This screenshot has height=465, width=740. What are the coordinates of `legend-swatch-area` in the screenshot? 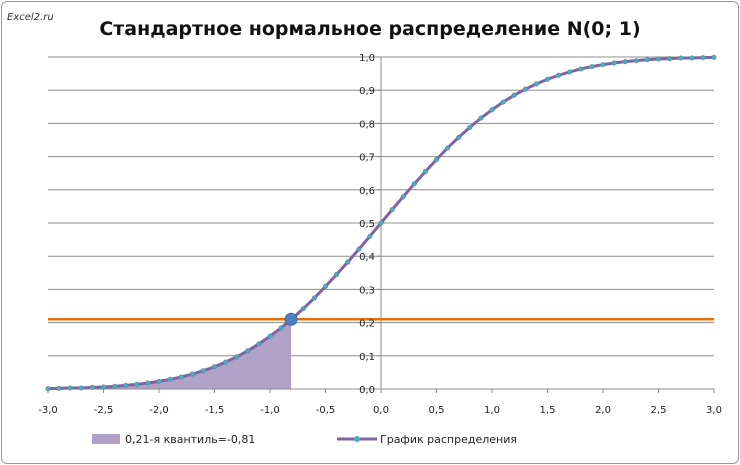 It's located at (106, 439).